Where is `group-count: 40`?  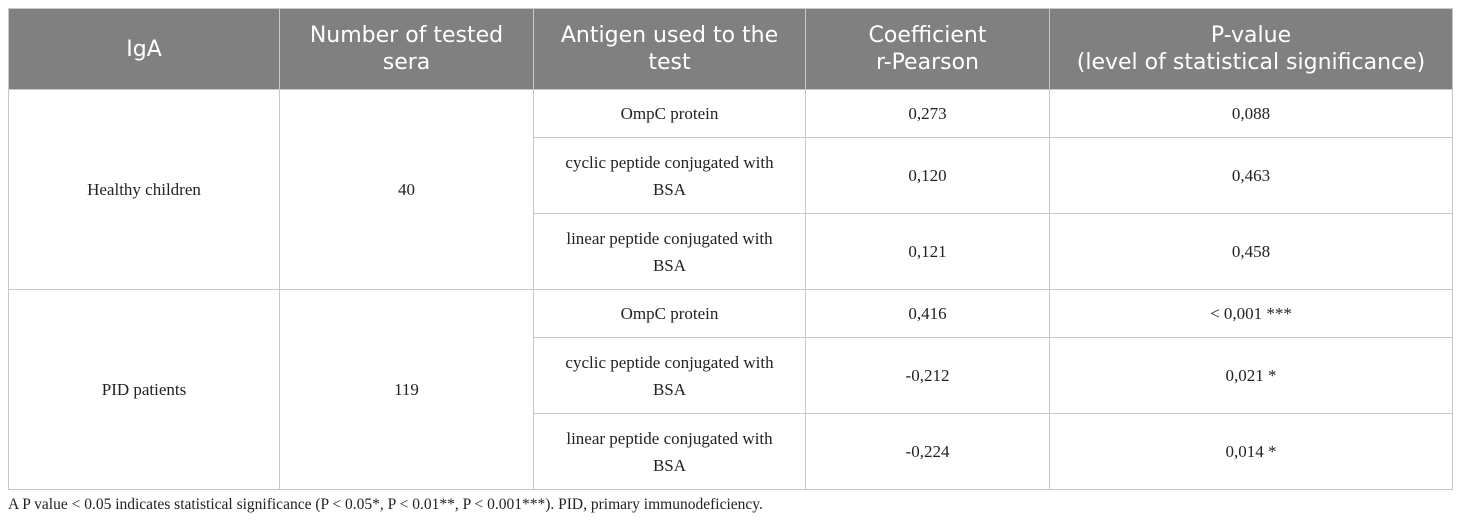 group-count: 40 is located at coordinates (406, 189).